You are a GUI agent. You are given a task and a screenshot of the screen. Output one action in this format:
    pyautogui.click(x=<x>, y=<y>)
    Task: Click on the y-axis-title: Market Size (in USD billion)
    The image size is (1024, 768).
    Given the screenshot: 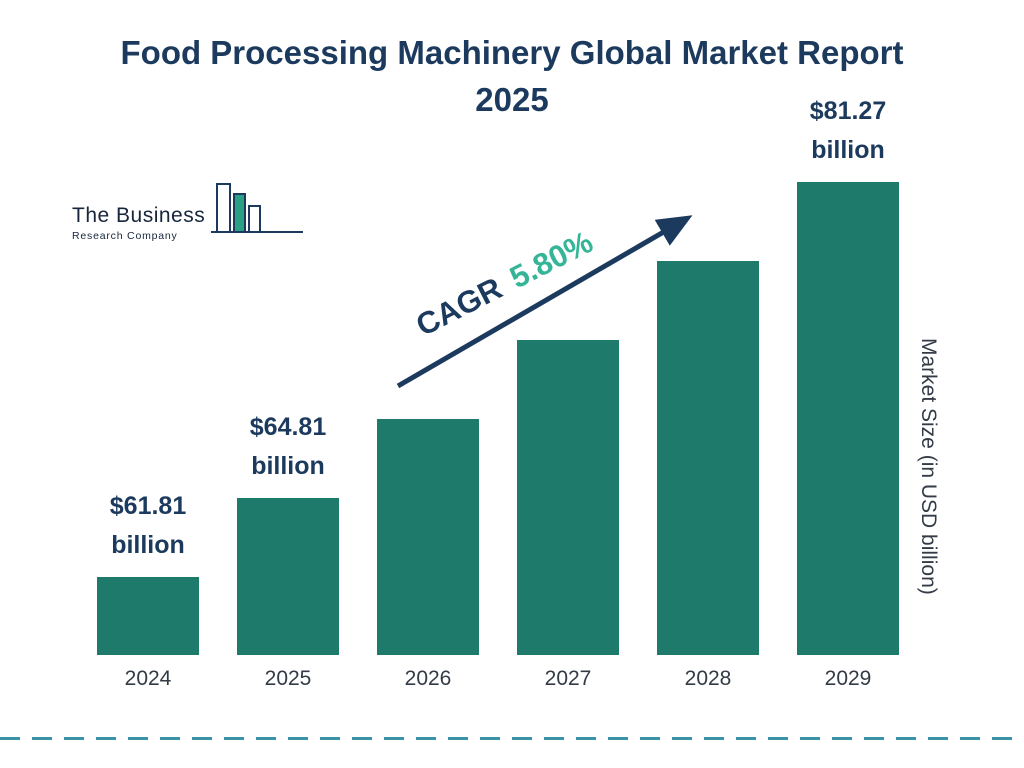 What is the action you would take?
    pyautogui.click(x=928, y=466)
    